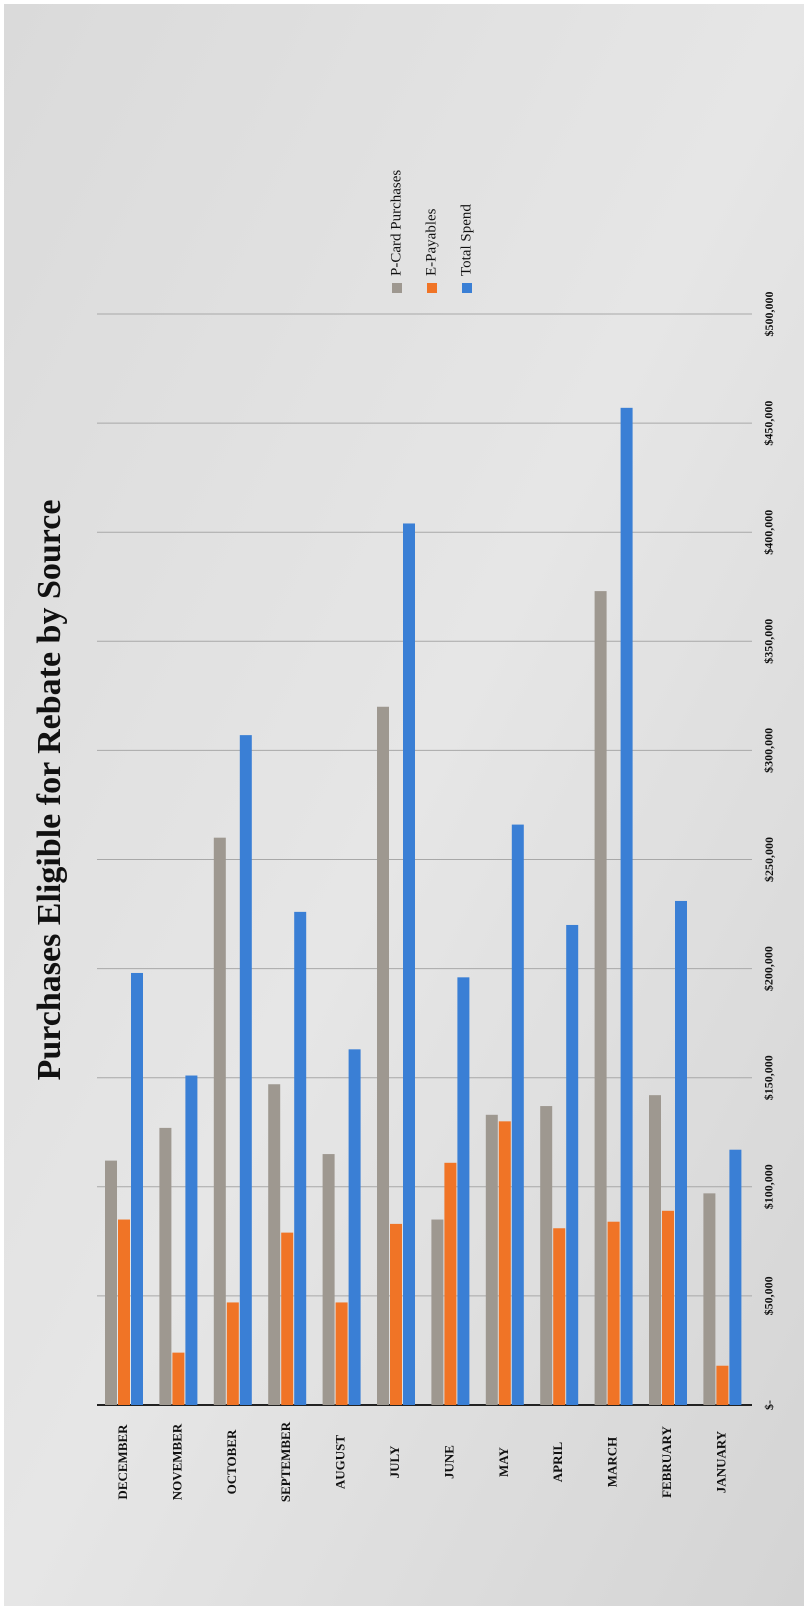 The image size is (808, 1610). What do you see at coordinates (769, 859) in the screenshot?
I see `y-tick-label: $250,000` at bounding box center [769, 859].